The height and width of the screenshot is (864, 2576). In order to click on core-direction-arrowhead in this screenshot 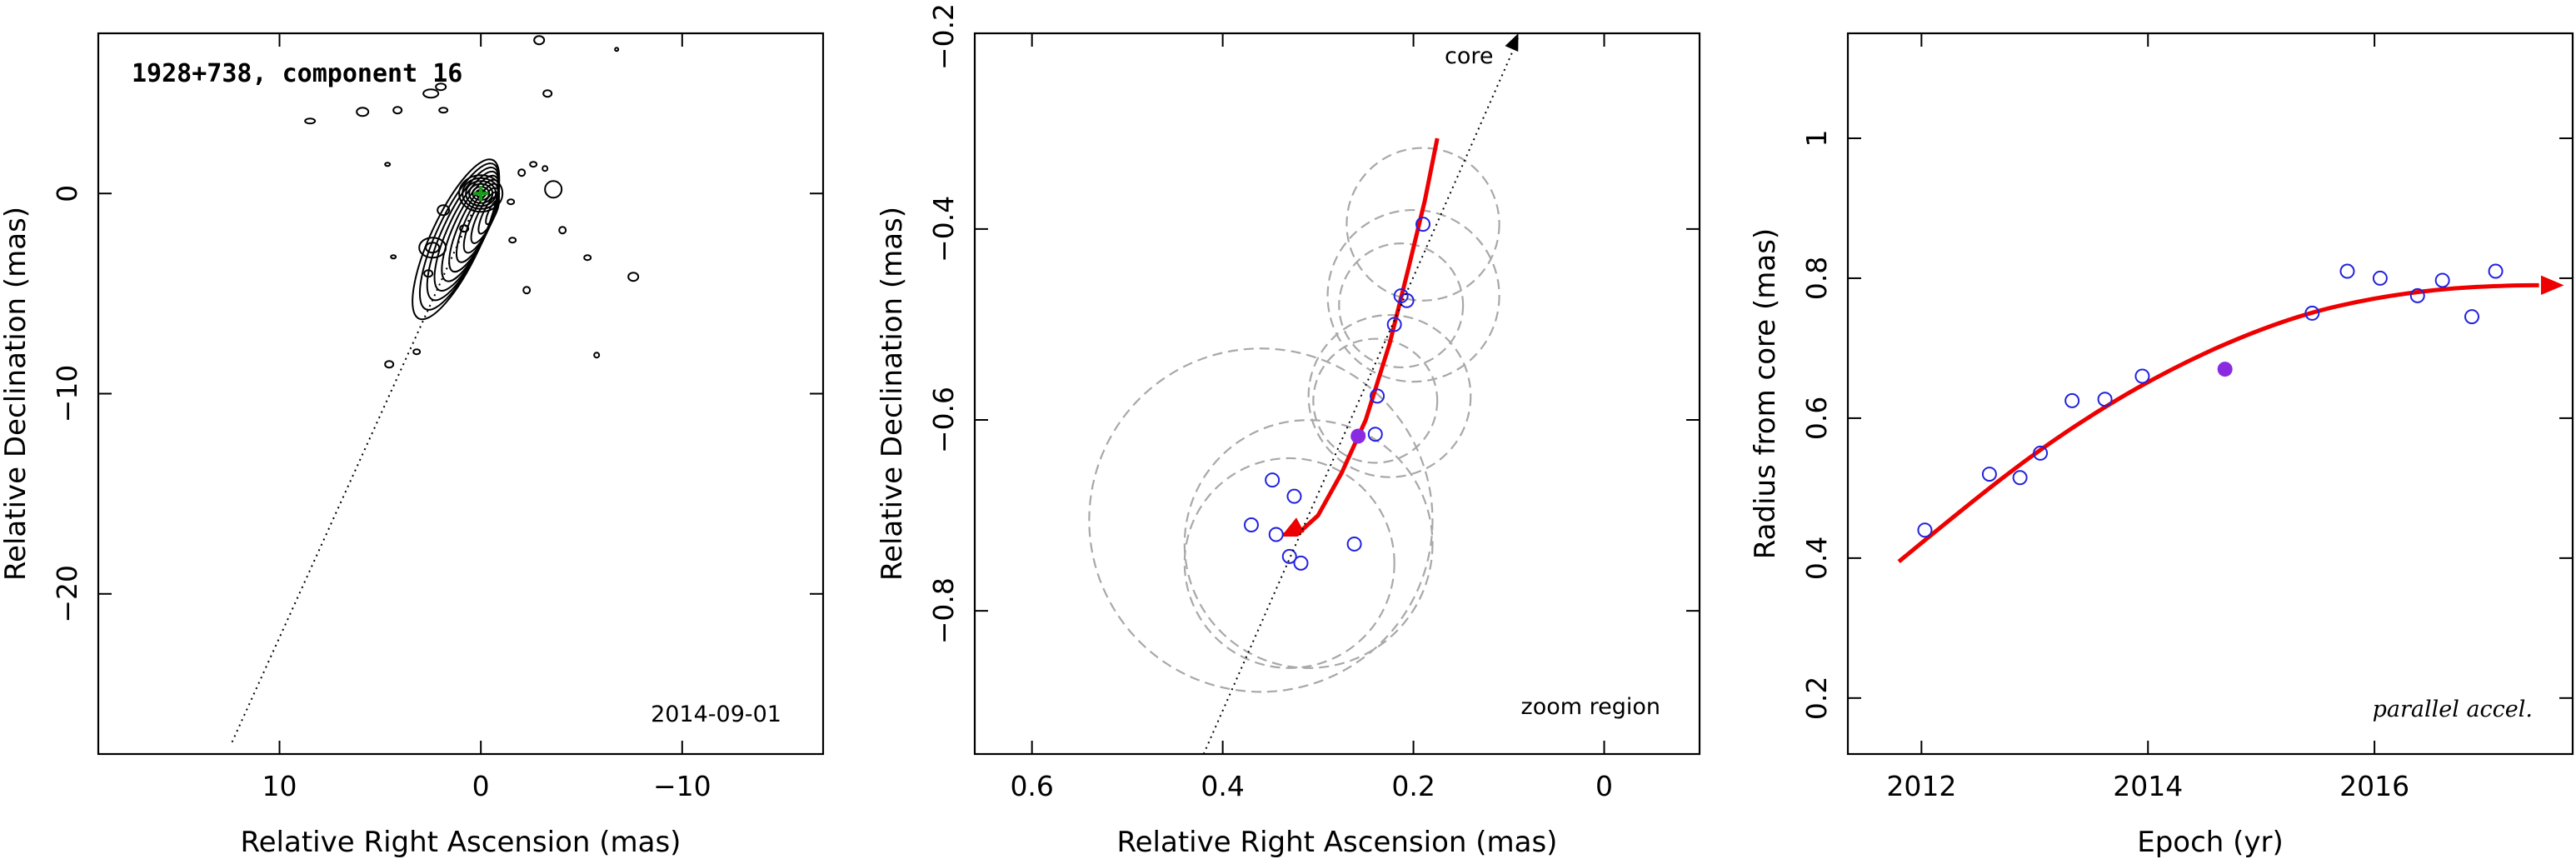, I will do `click(1512, 42)`.